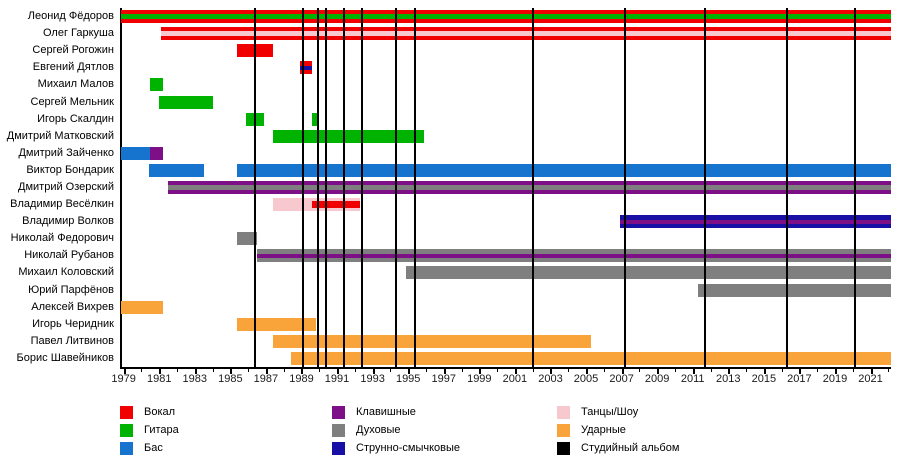  Describe the element at coordinates (618, 412) in the screenshot. I see `legend-item-dance: Танцы/Шоу` at that location.